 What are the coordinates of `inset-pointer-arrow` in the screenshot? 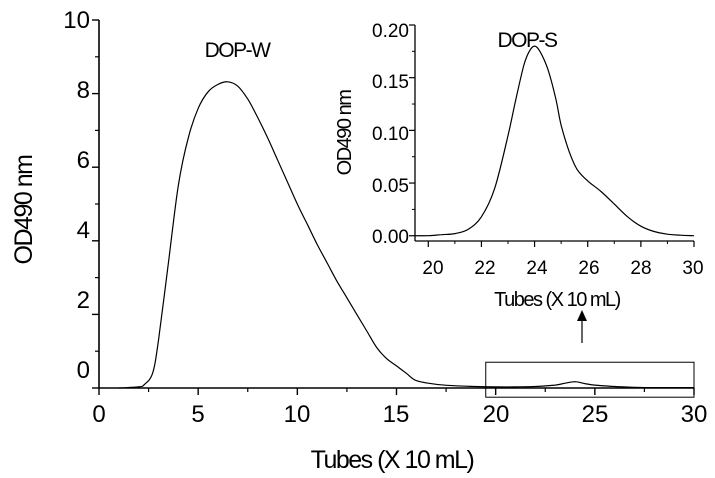 It's located at (582, 326).